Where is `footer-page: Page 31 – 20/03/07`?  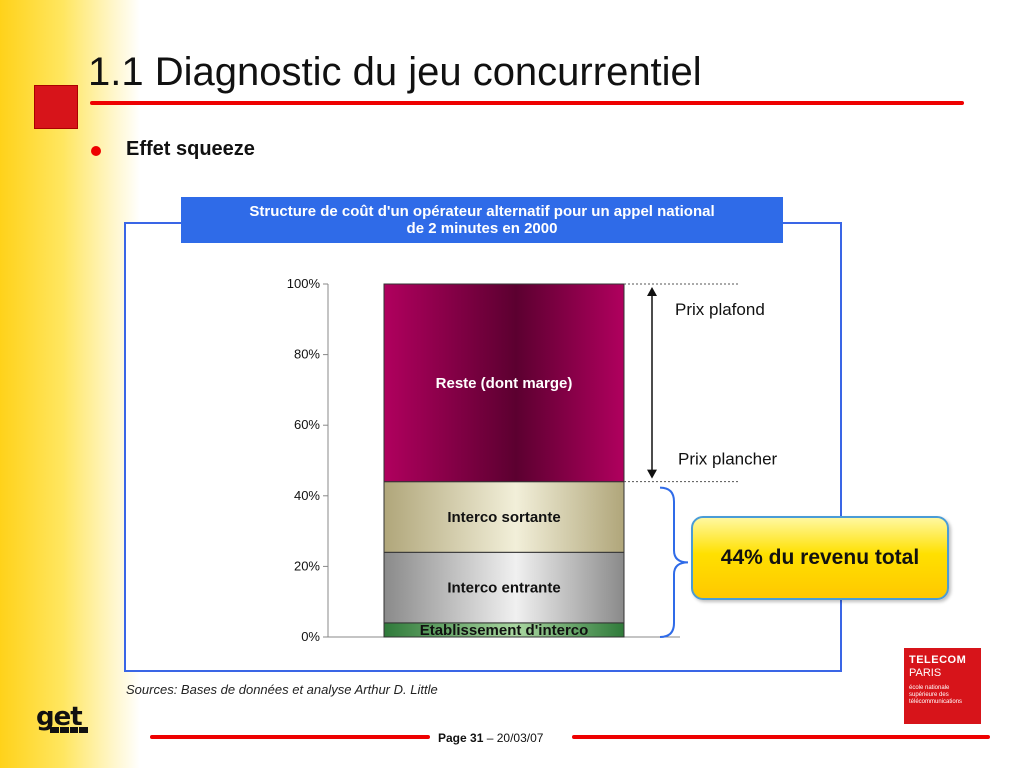 footer-page: Page 31 – 20/03/07 is located at coordinates (490, 738).